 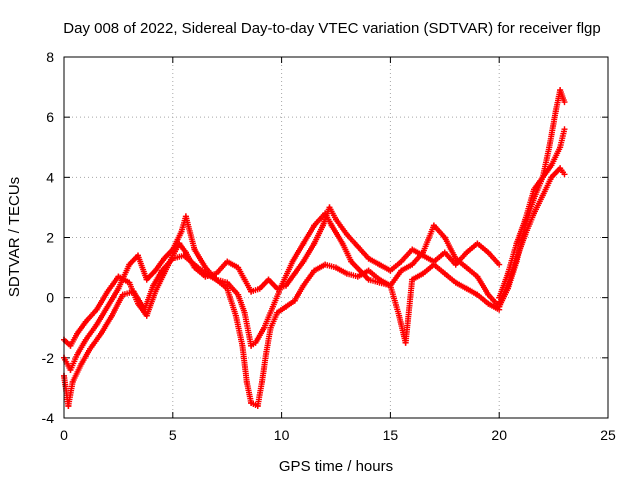 What do you see at coordinates (499, 435) in the screenshot?
I see `x-tick-label: 20` at bounding box center [499, 435].